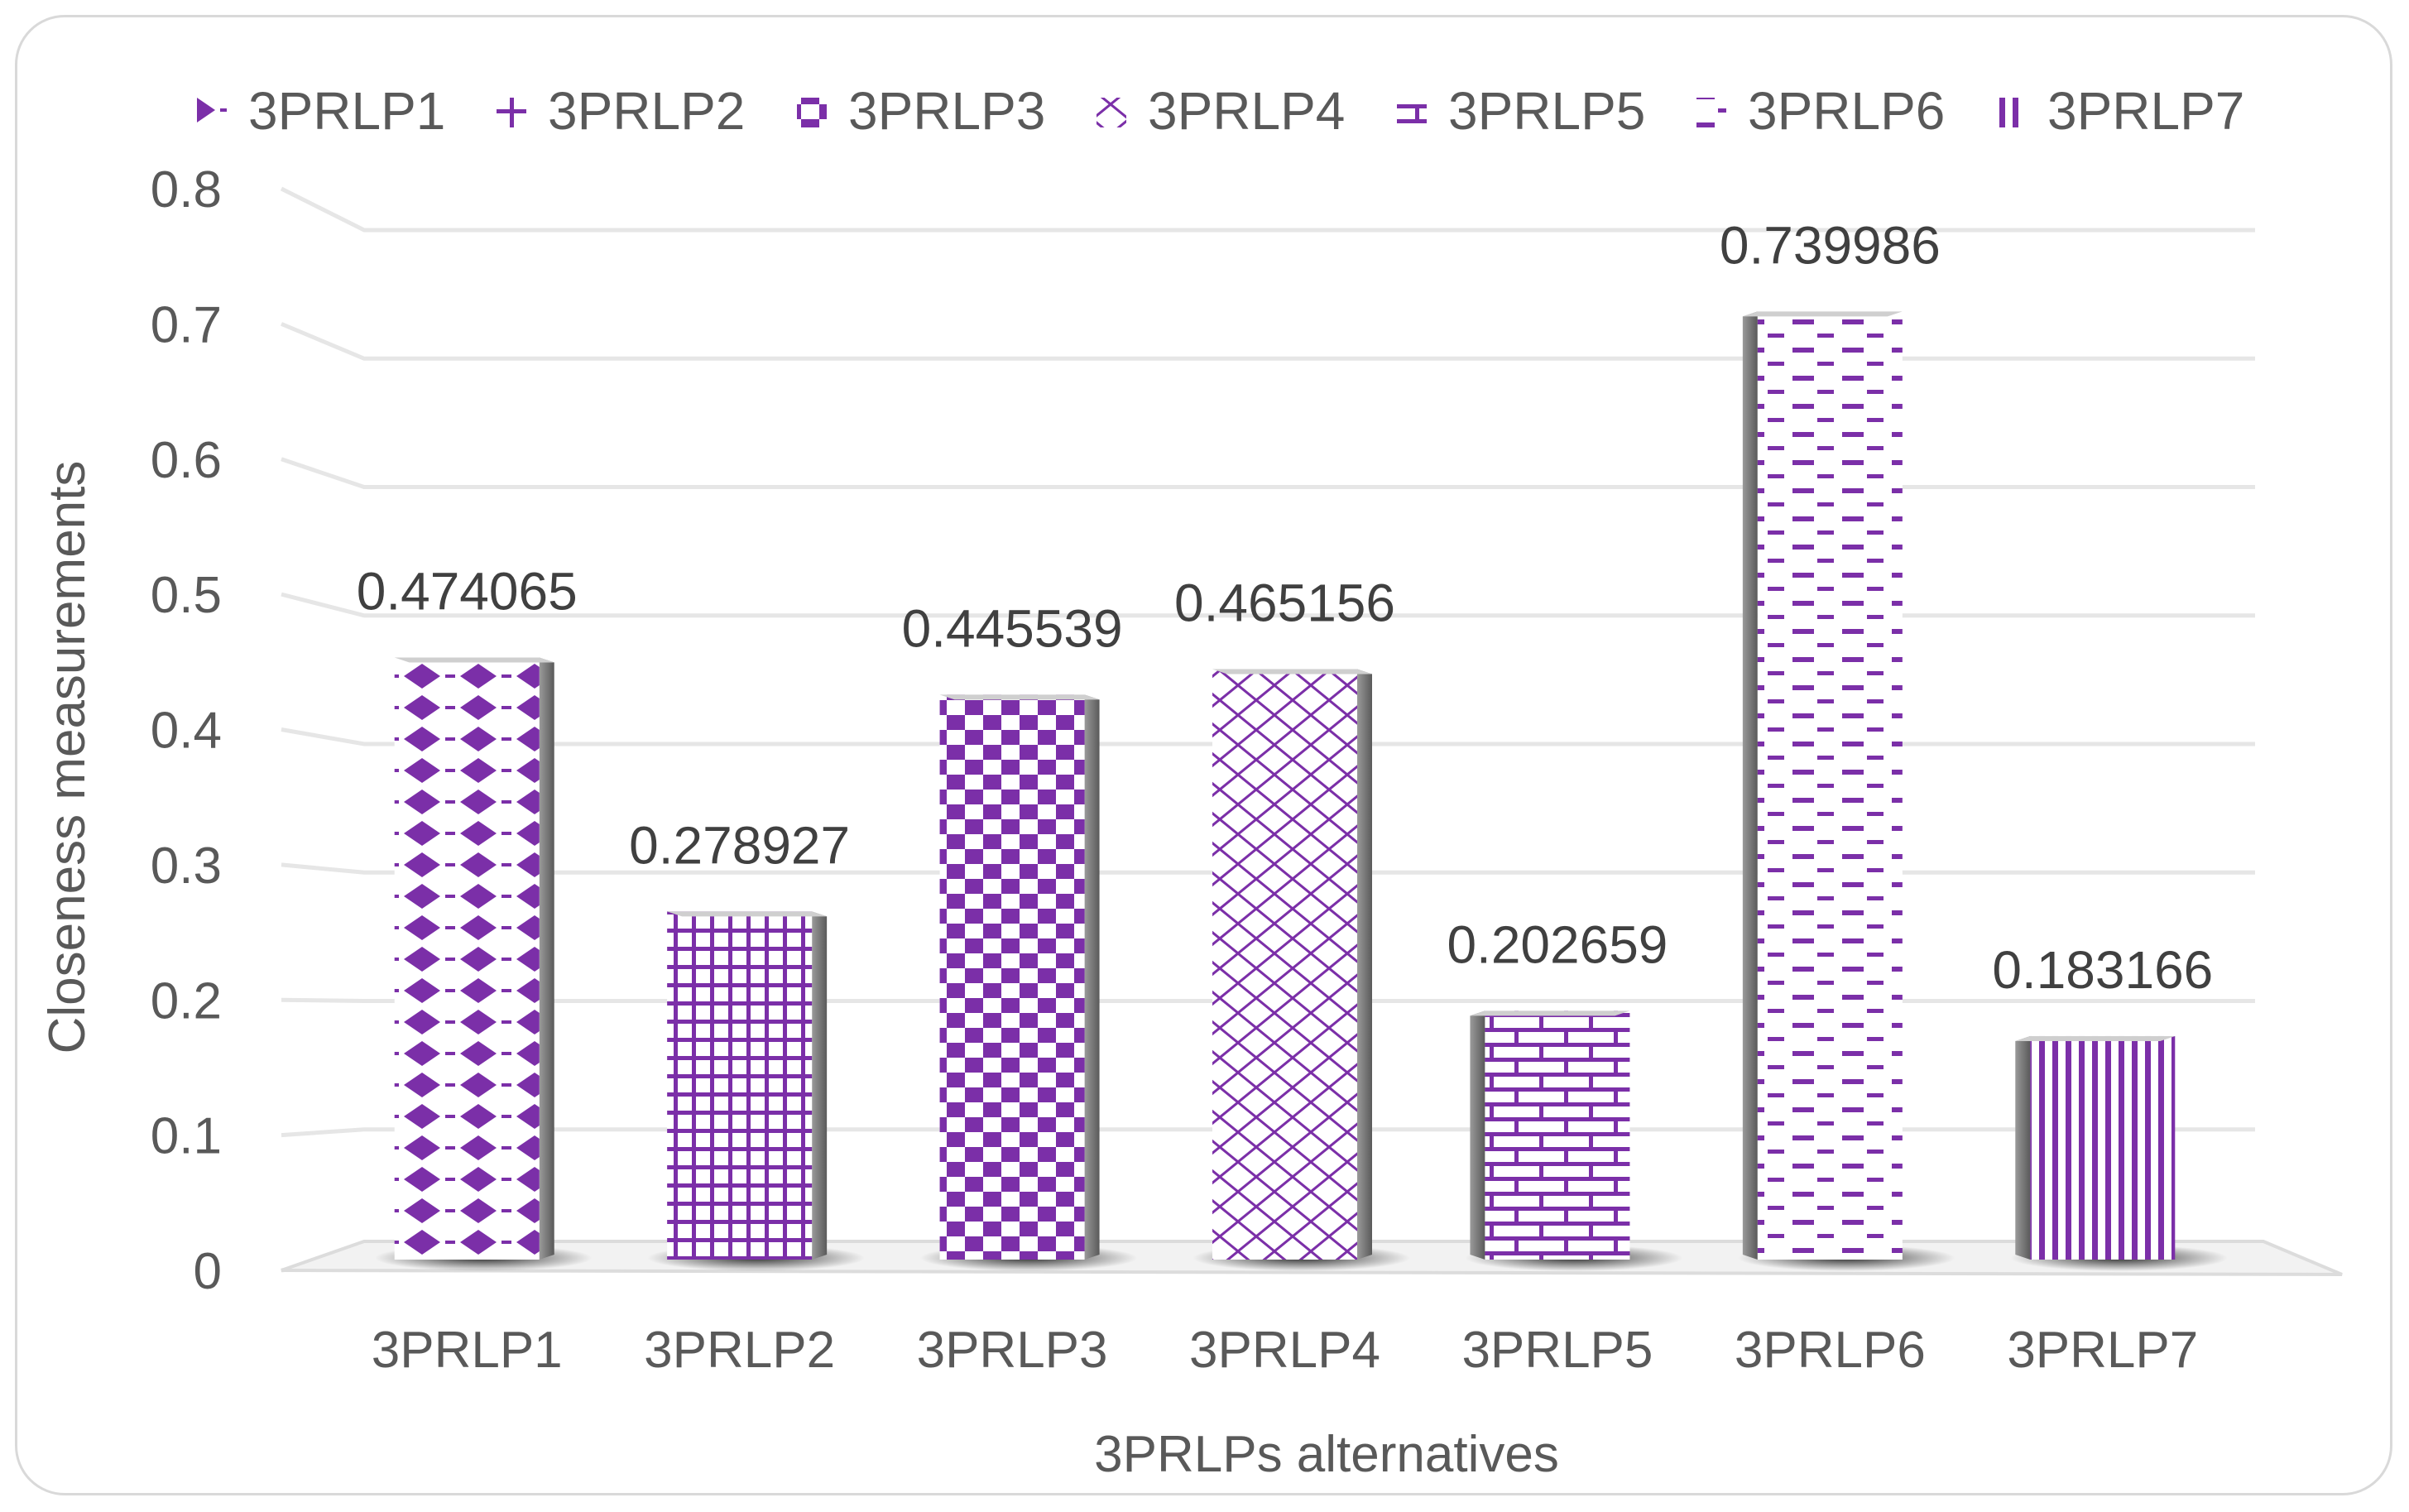 The width and height of the screenshot is (2409, 1512). What do you see at coordinates (2102, 1350) in the screenshot?
I see `x-tick-label: 3PRLP7` at bounding box center [2102, 1350].